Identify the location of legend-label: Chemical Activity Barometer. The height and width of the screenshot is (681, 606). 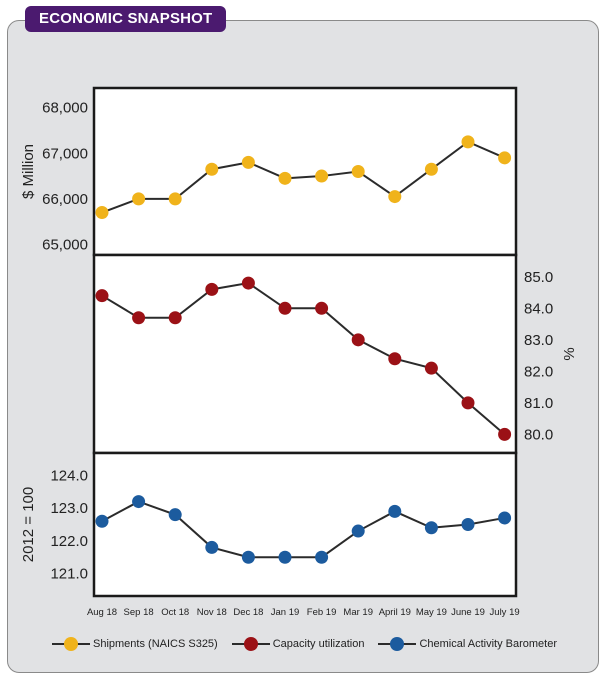
(488, 644).